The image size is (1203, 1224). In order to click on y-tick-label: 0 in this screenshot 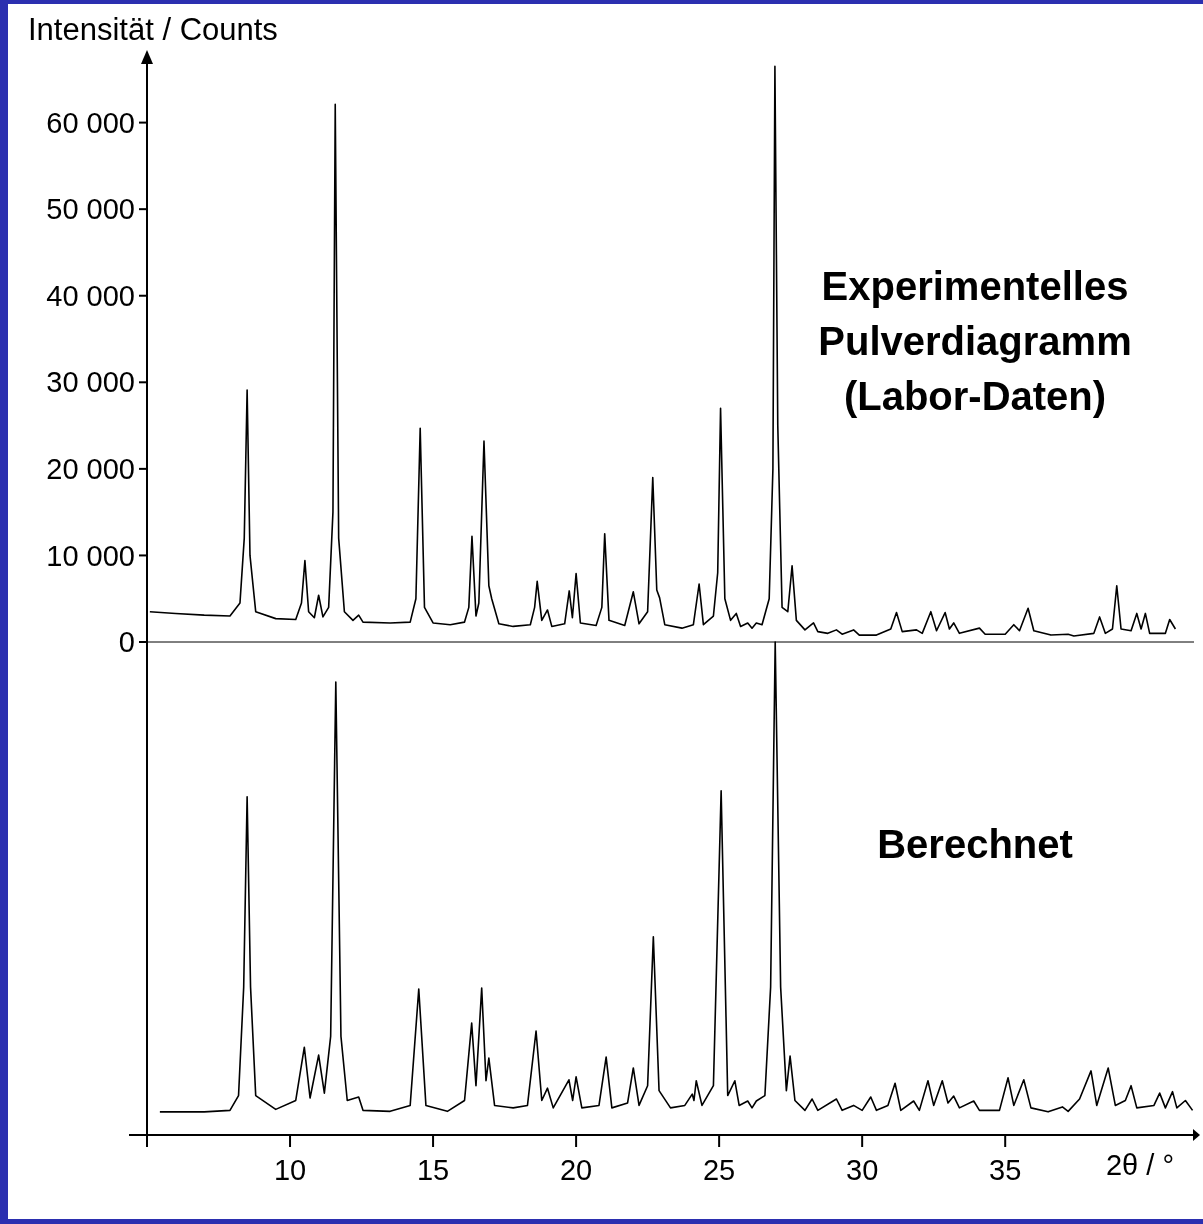, I will do `click(126, 642)`.